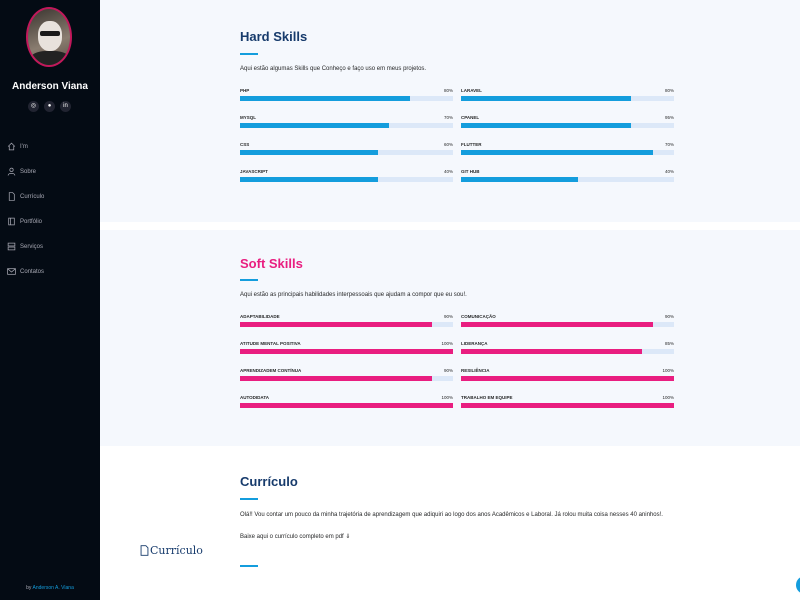 This screenshot has height=600, width=800. Describe the element at coordinates (448, 144) in the screenshot. I see `skill-percent: 60%` at that location.